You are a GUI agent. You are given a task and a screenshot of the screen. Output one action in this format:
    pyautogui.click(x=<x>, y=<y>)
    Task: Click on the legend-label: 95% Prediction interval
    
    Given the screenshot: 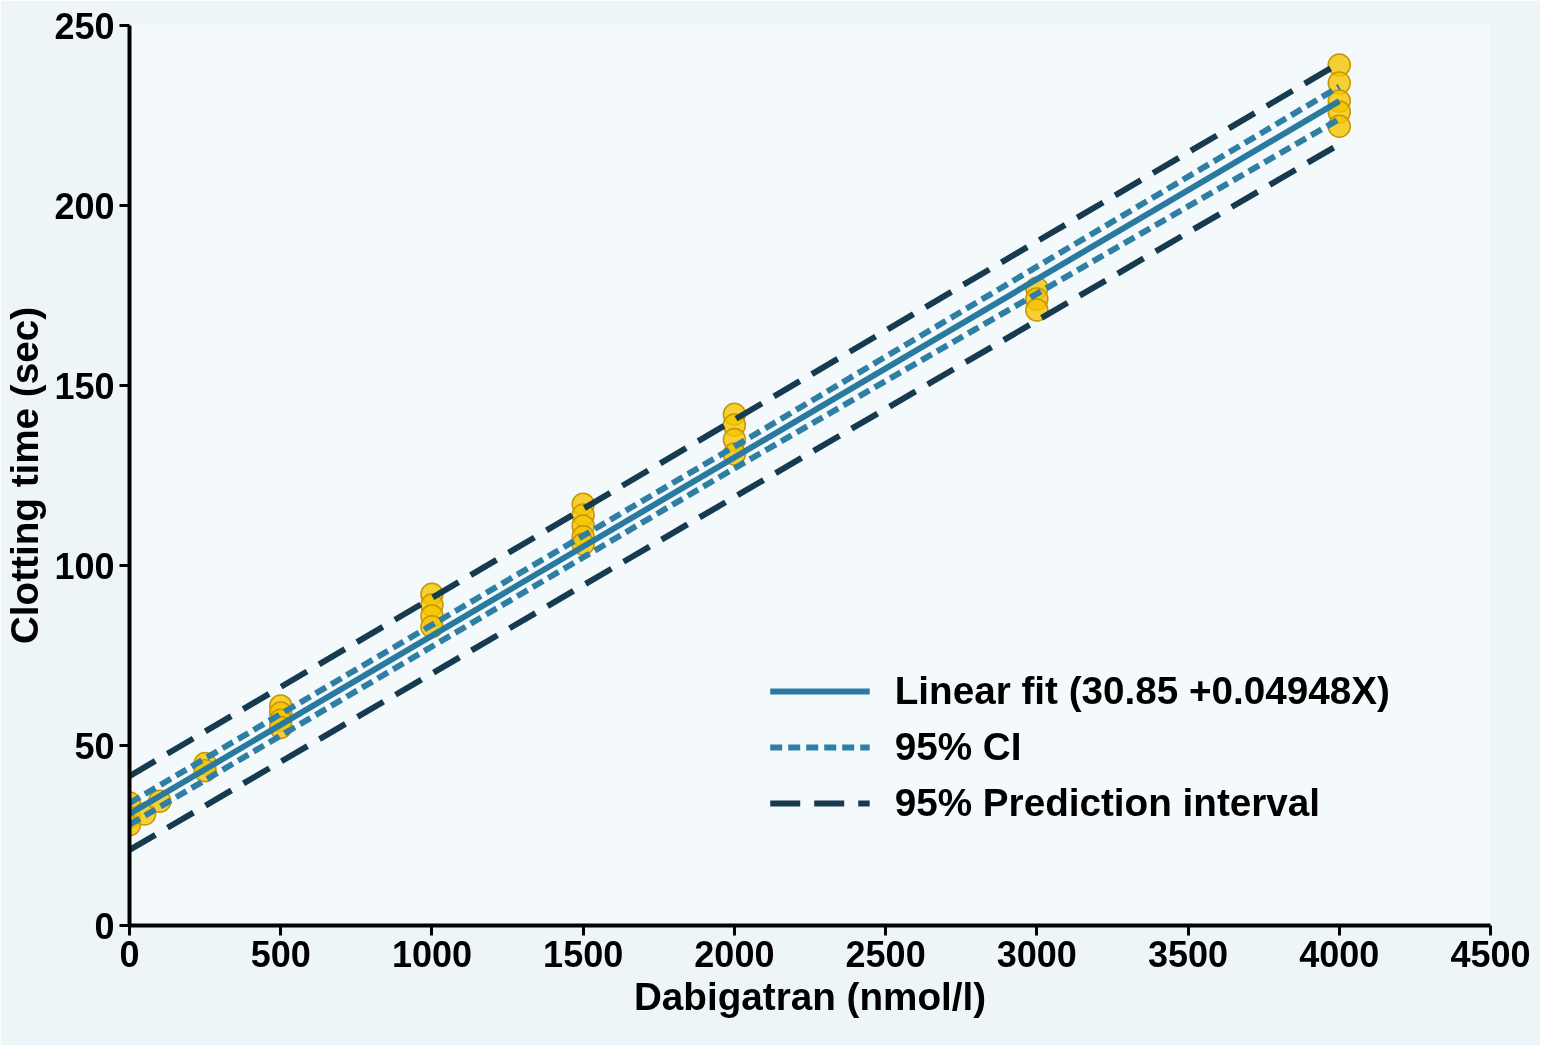 What is the action you would take?
    pyautogui.click(x=1107, y=803)
    